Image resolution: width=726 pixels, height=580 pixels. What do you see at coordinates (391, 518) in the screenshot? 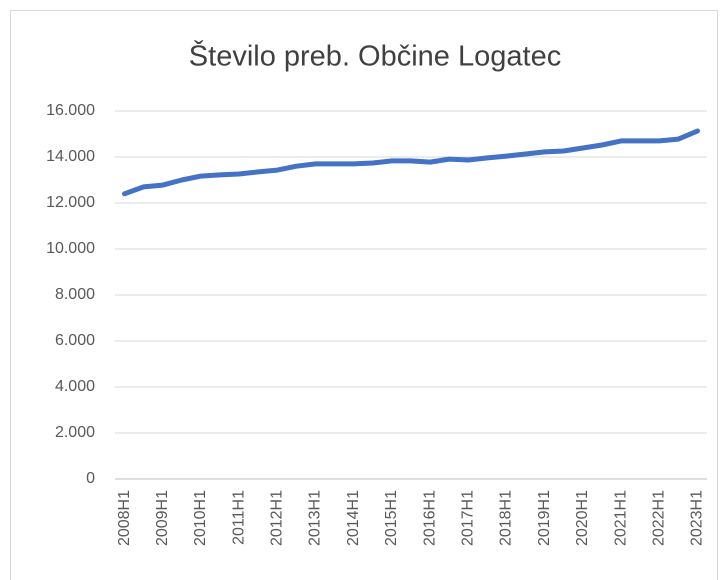
I see `x-tick-label: 2015H1` at bounding box center [391, 518].